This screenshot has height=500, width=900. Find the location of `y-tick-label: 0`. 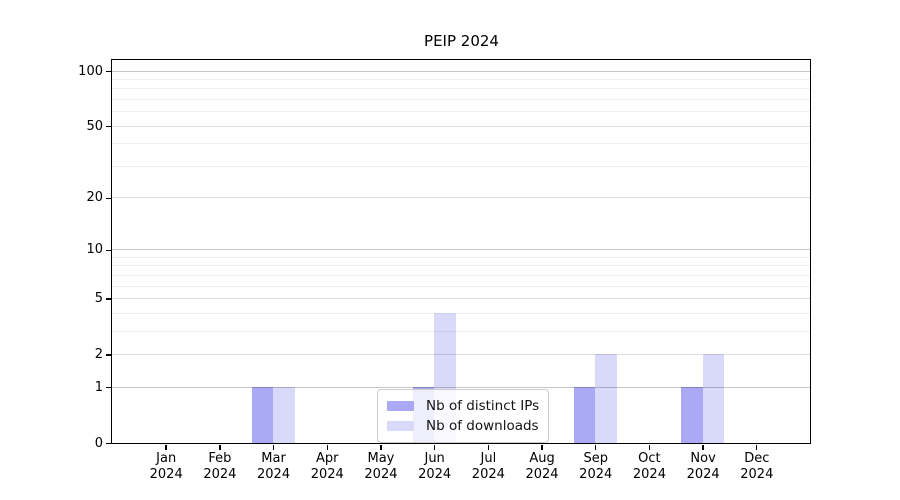

y-tick-label: 0 is located at coordinates (98, 443).